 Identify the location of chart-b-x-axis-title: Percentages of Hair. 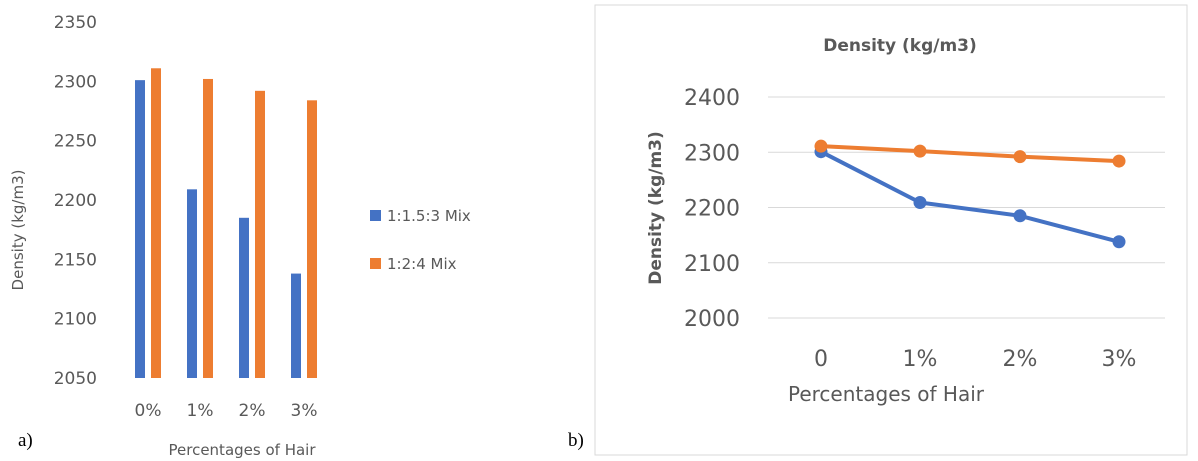
(886, 394).